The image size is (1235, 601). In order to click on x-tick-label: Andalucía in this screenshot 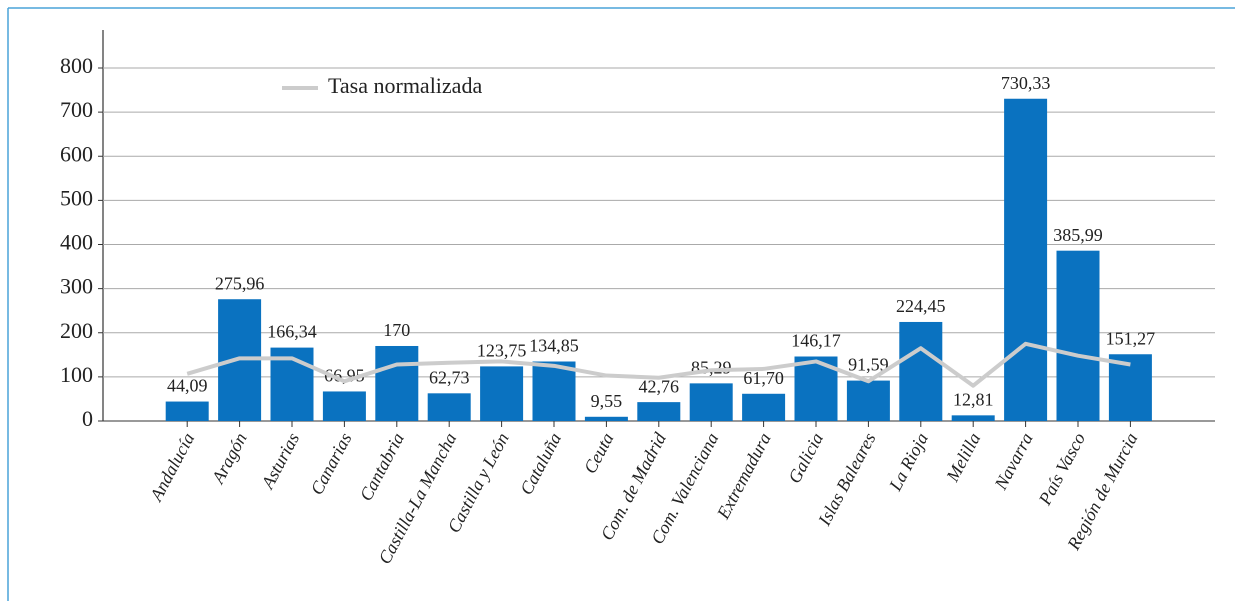, I will do `click(172, 467)`.